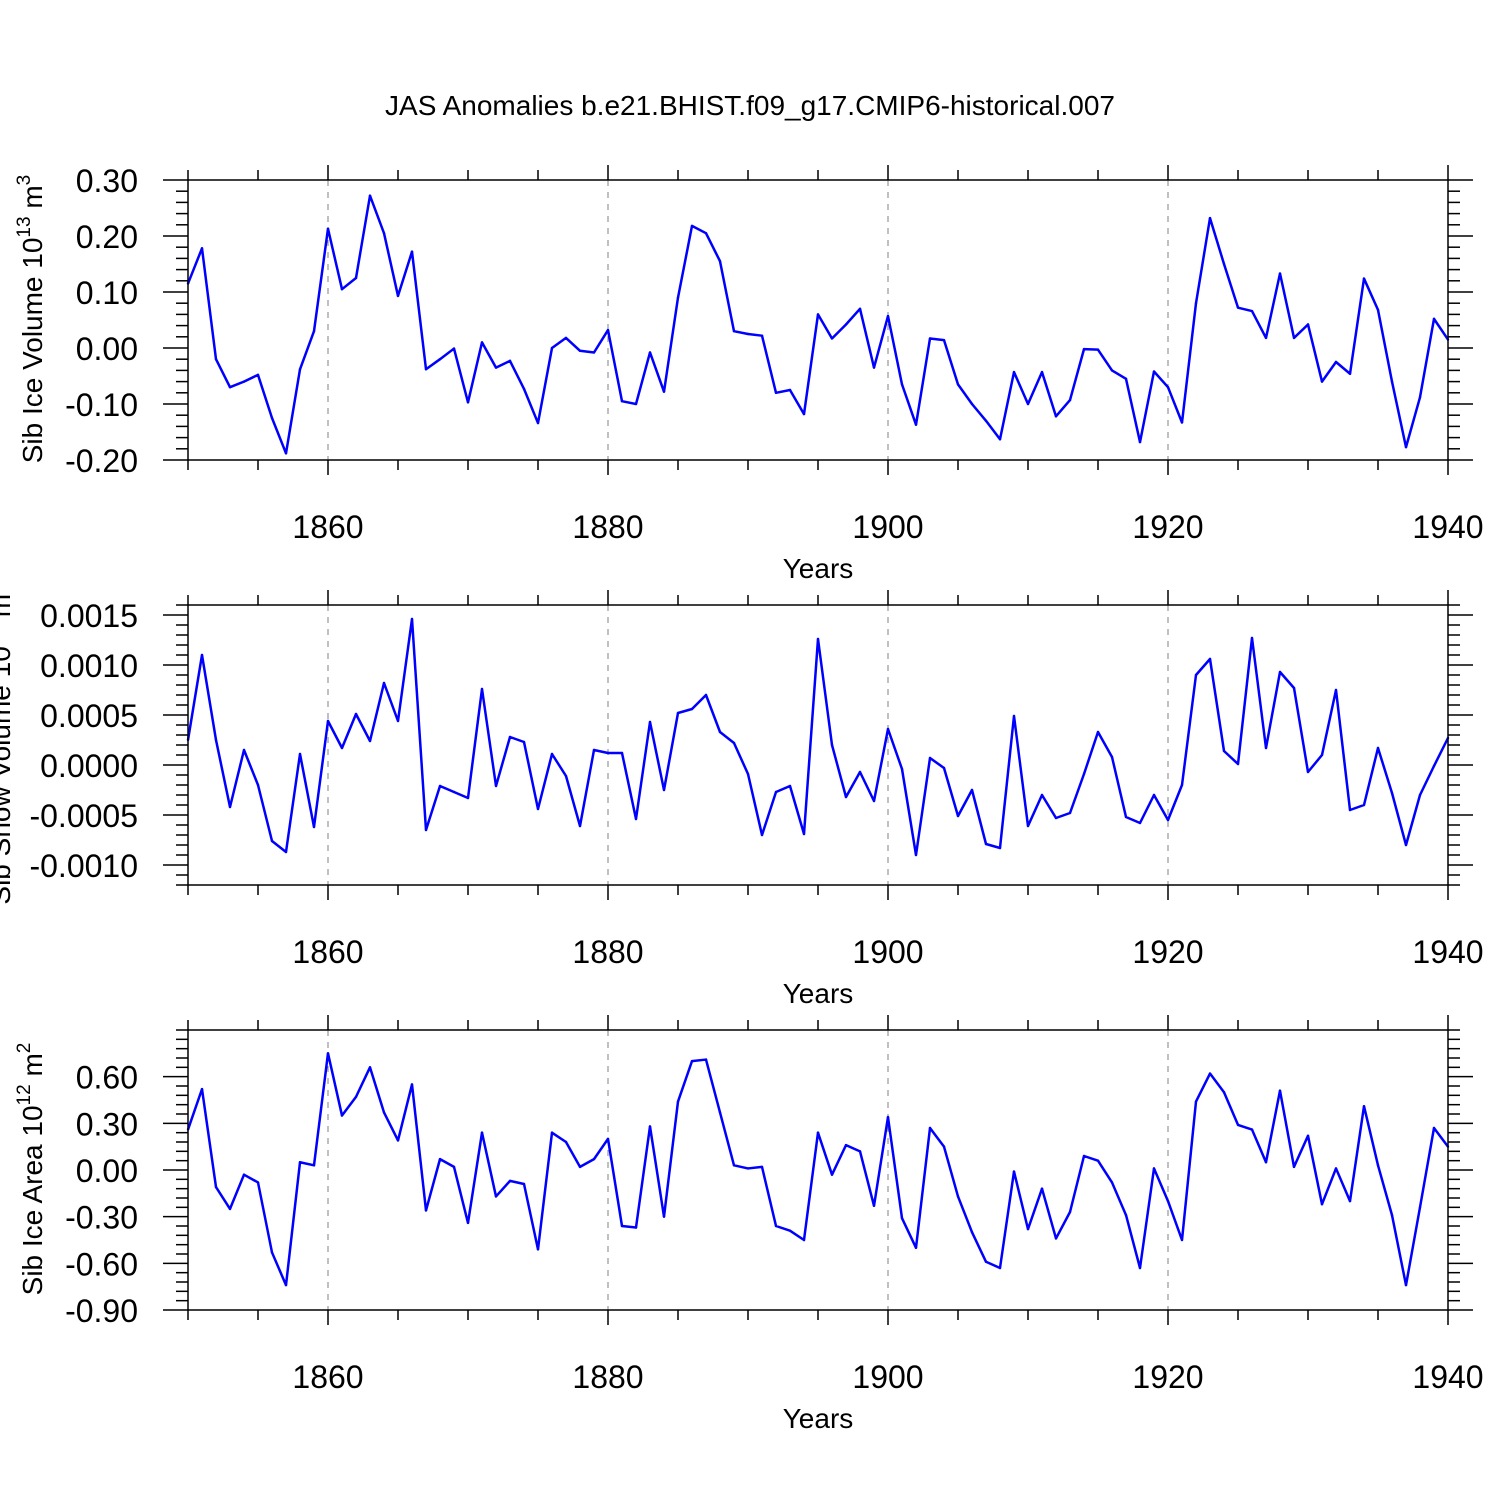 The height and width of the screenshot is (1500, 1500). What do you see at coordinates (1167, 1377) in the screenshot?
I see `x-tick-label: 1920` at bounding box center [1167, 1377].